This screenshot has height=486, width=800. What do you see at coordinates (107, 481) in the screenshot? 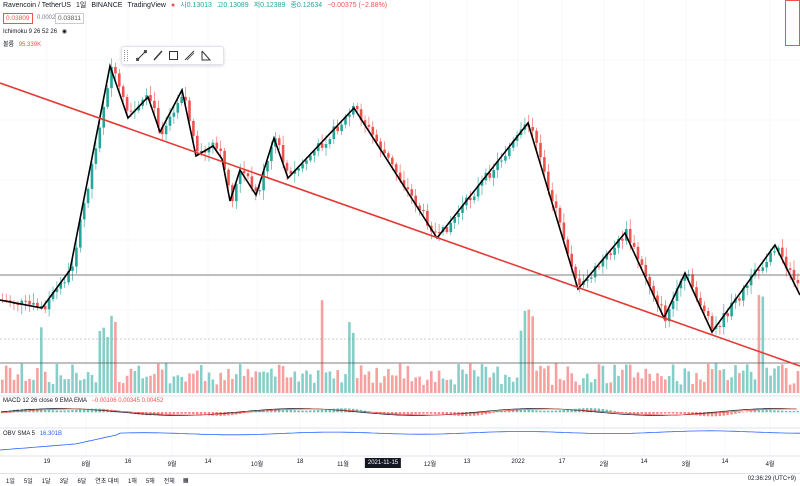
I see `range-button: 연초 대비` at bounding box center [107, 481].